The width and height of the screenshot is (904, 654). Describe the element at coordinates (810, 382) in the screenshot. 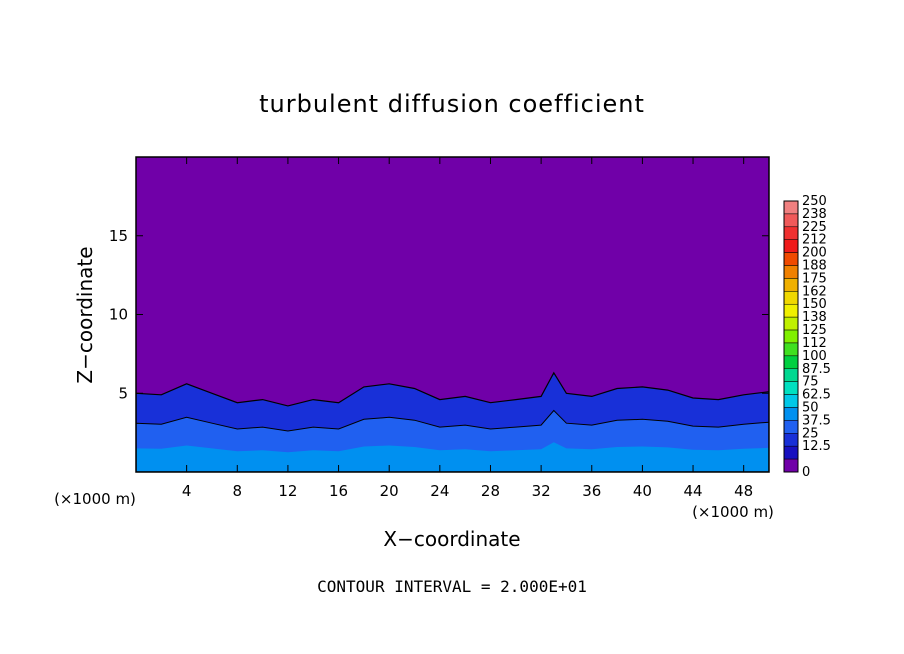

I see `colorbar-label: 75` at that location.